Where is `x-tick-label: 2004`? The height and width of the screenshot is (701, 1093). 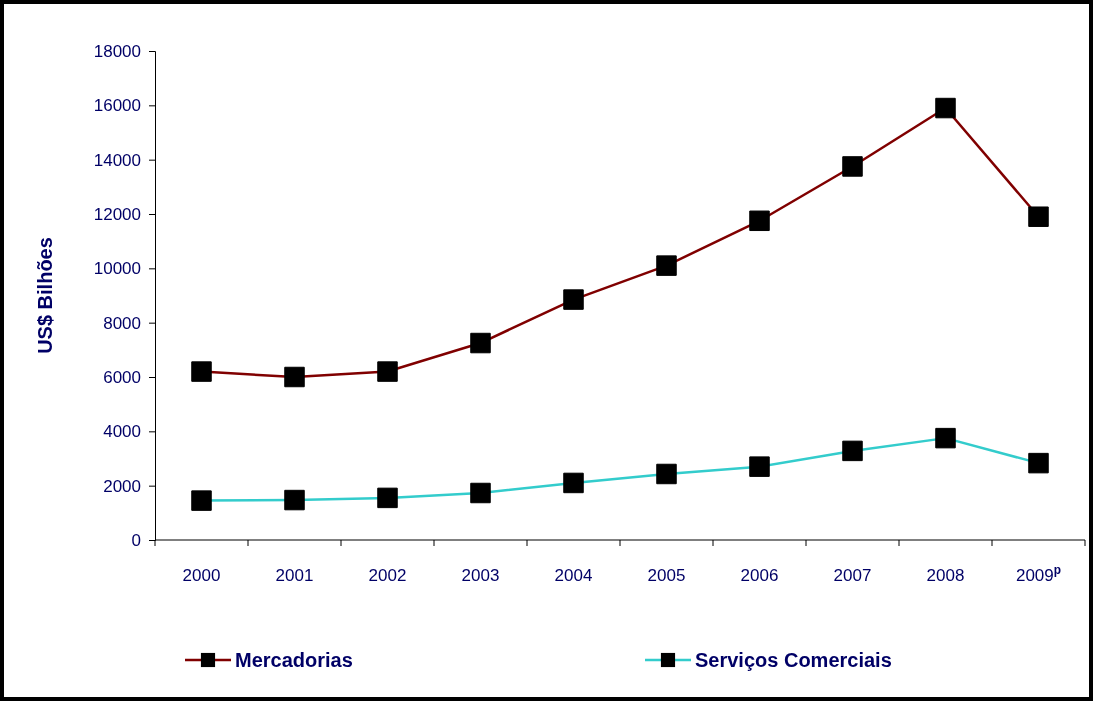 x-tick-label: 2004 is located at coordinates (573, 575).